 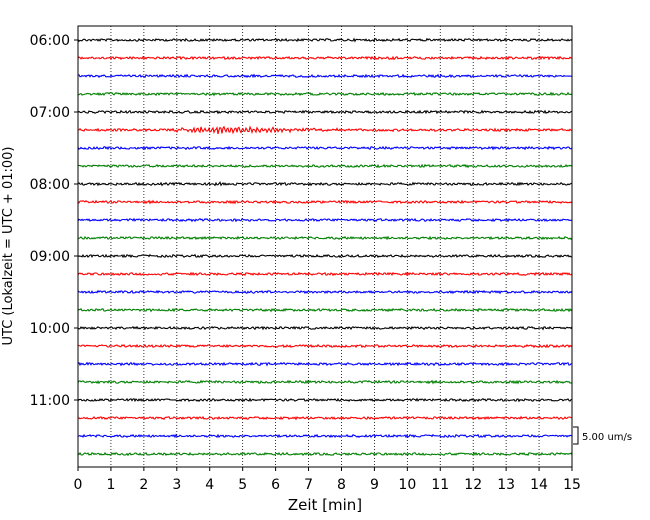 What do you see at coordinates (8, 246) in the screenshot?
I see `y-axis-label: UTC (Lokalzeit = UTC + 01:00)` at bounding box center [8, 246].